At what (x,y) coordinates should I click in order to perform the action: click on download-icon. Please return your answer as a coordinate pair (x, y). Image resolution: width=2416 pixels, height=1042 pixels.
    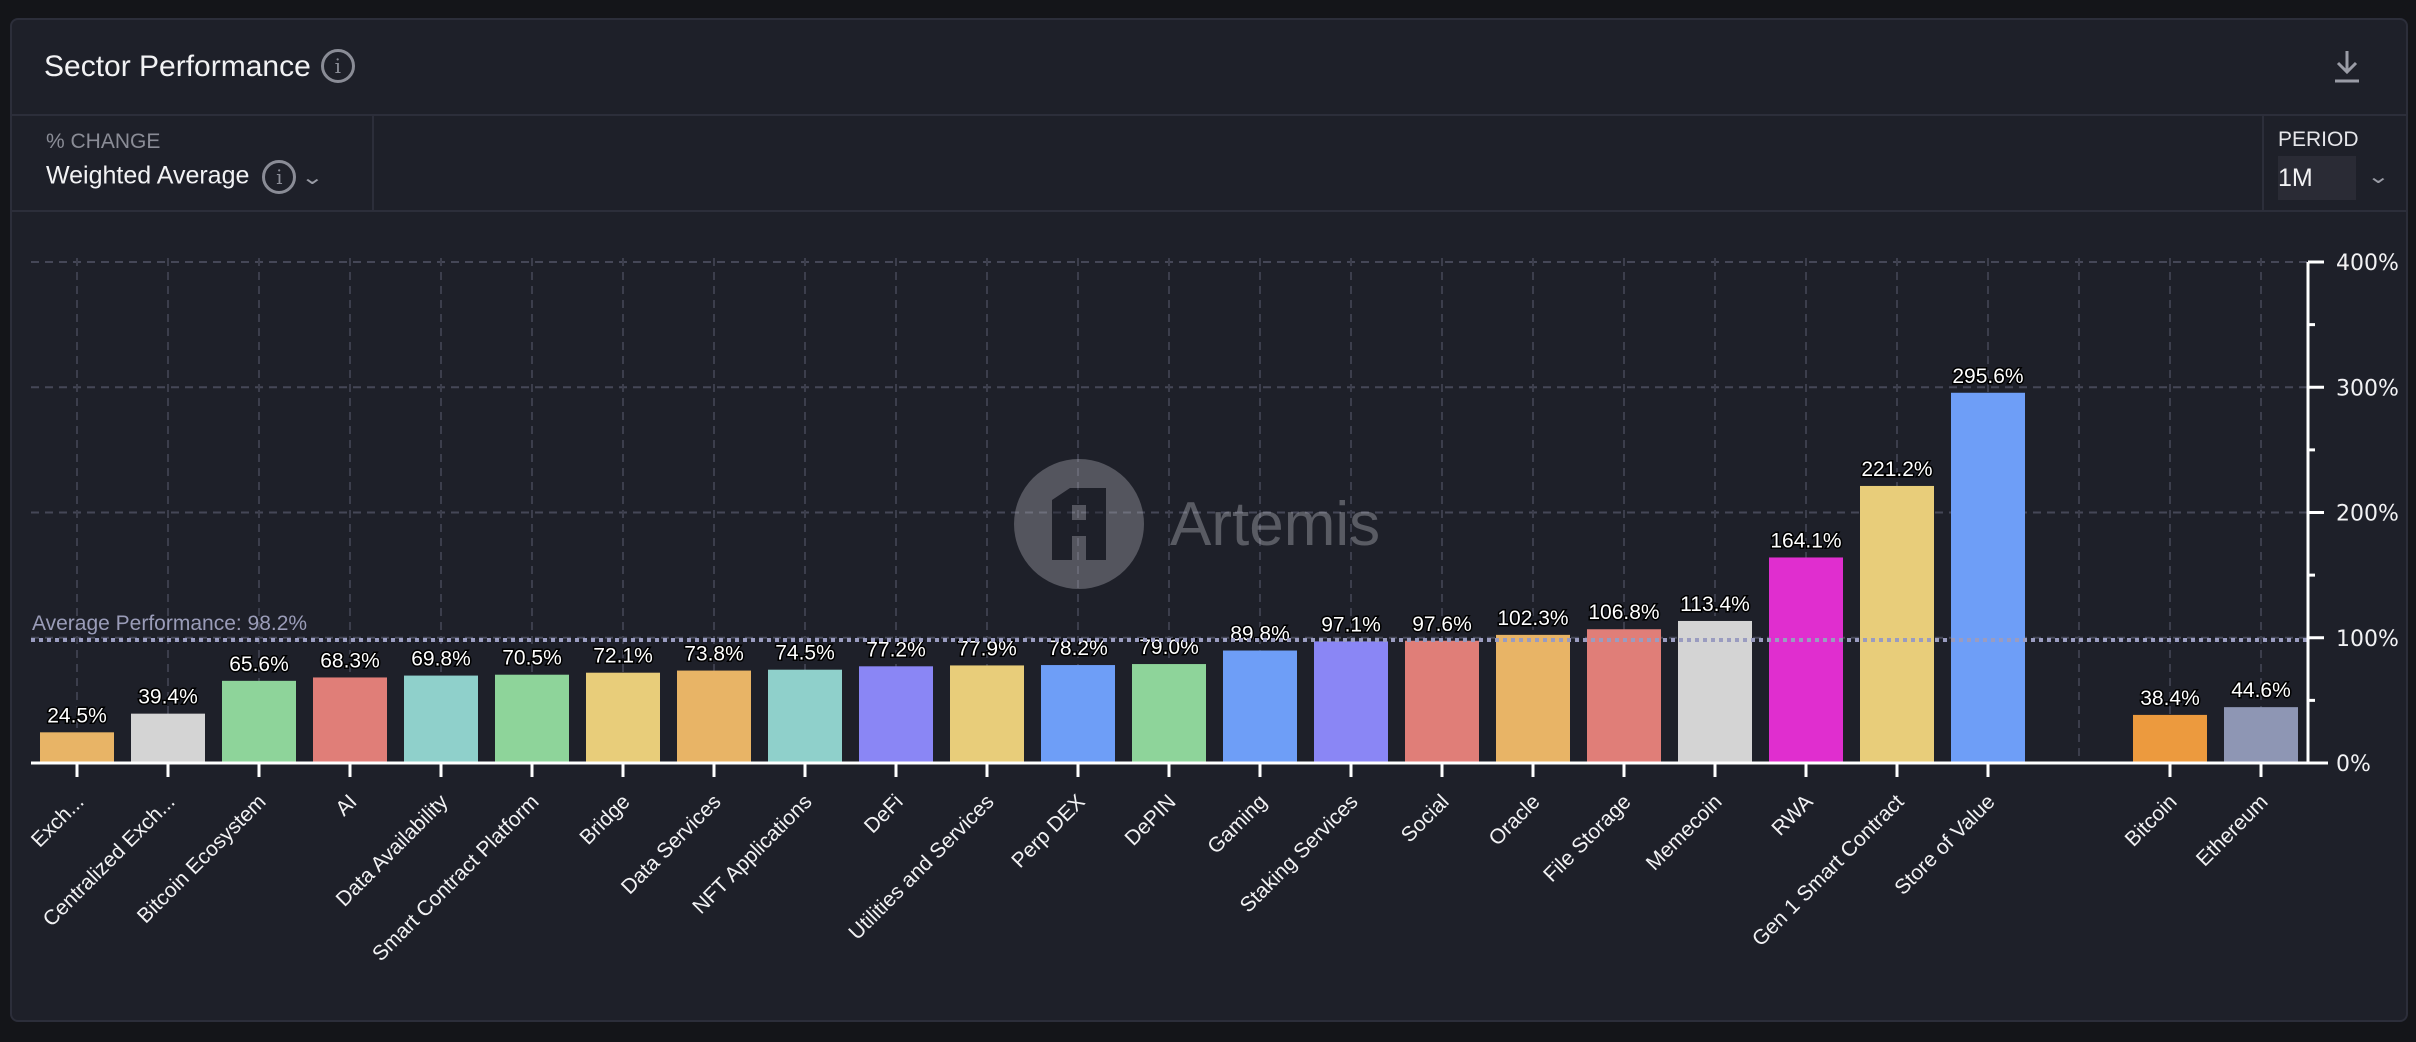
    Looking at the image, I should click on (2347, 66).